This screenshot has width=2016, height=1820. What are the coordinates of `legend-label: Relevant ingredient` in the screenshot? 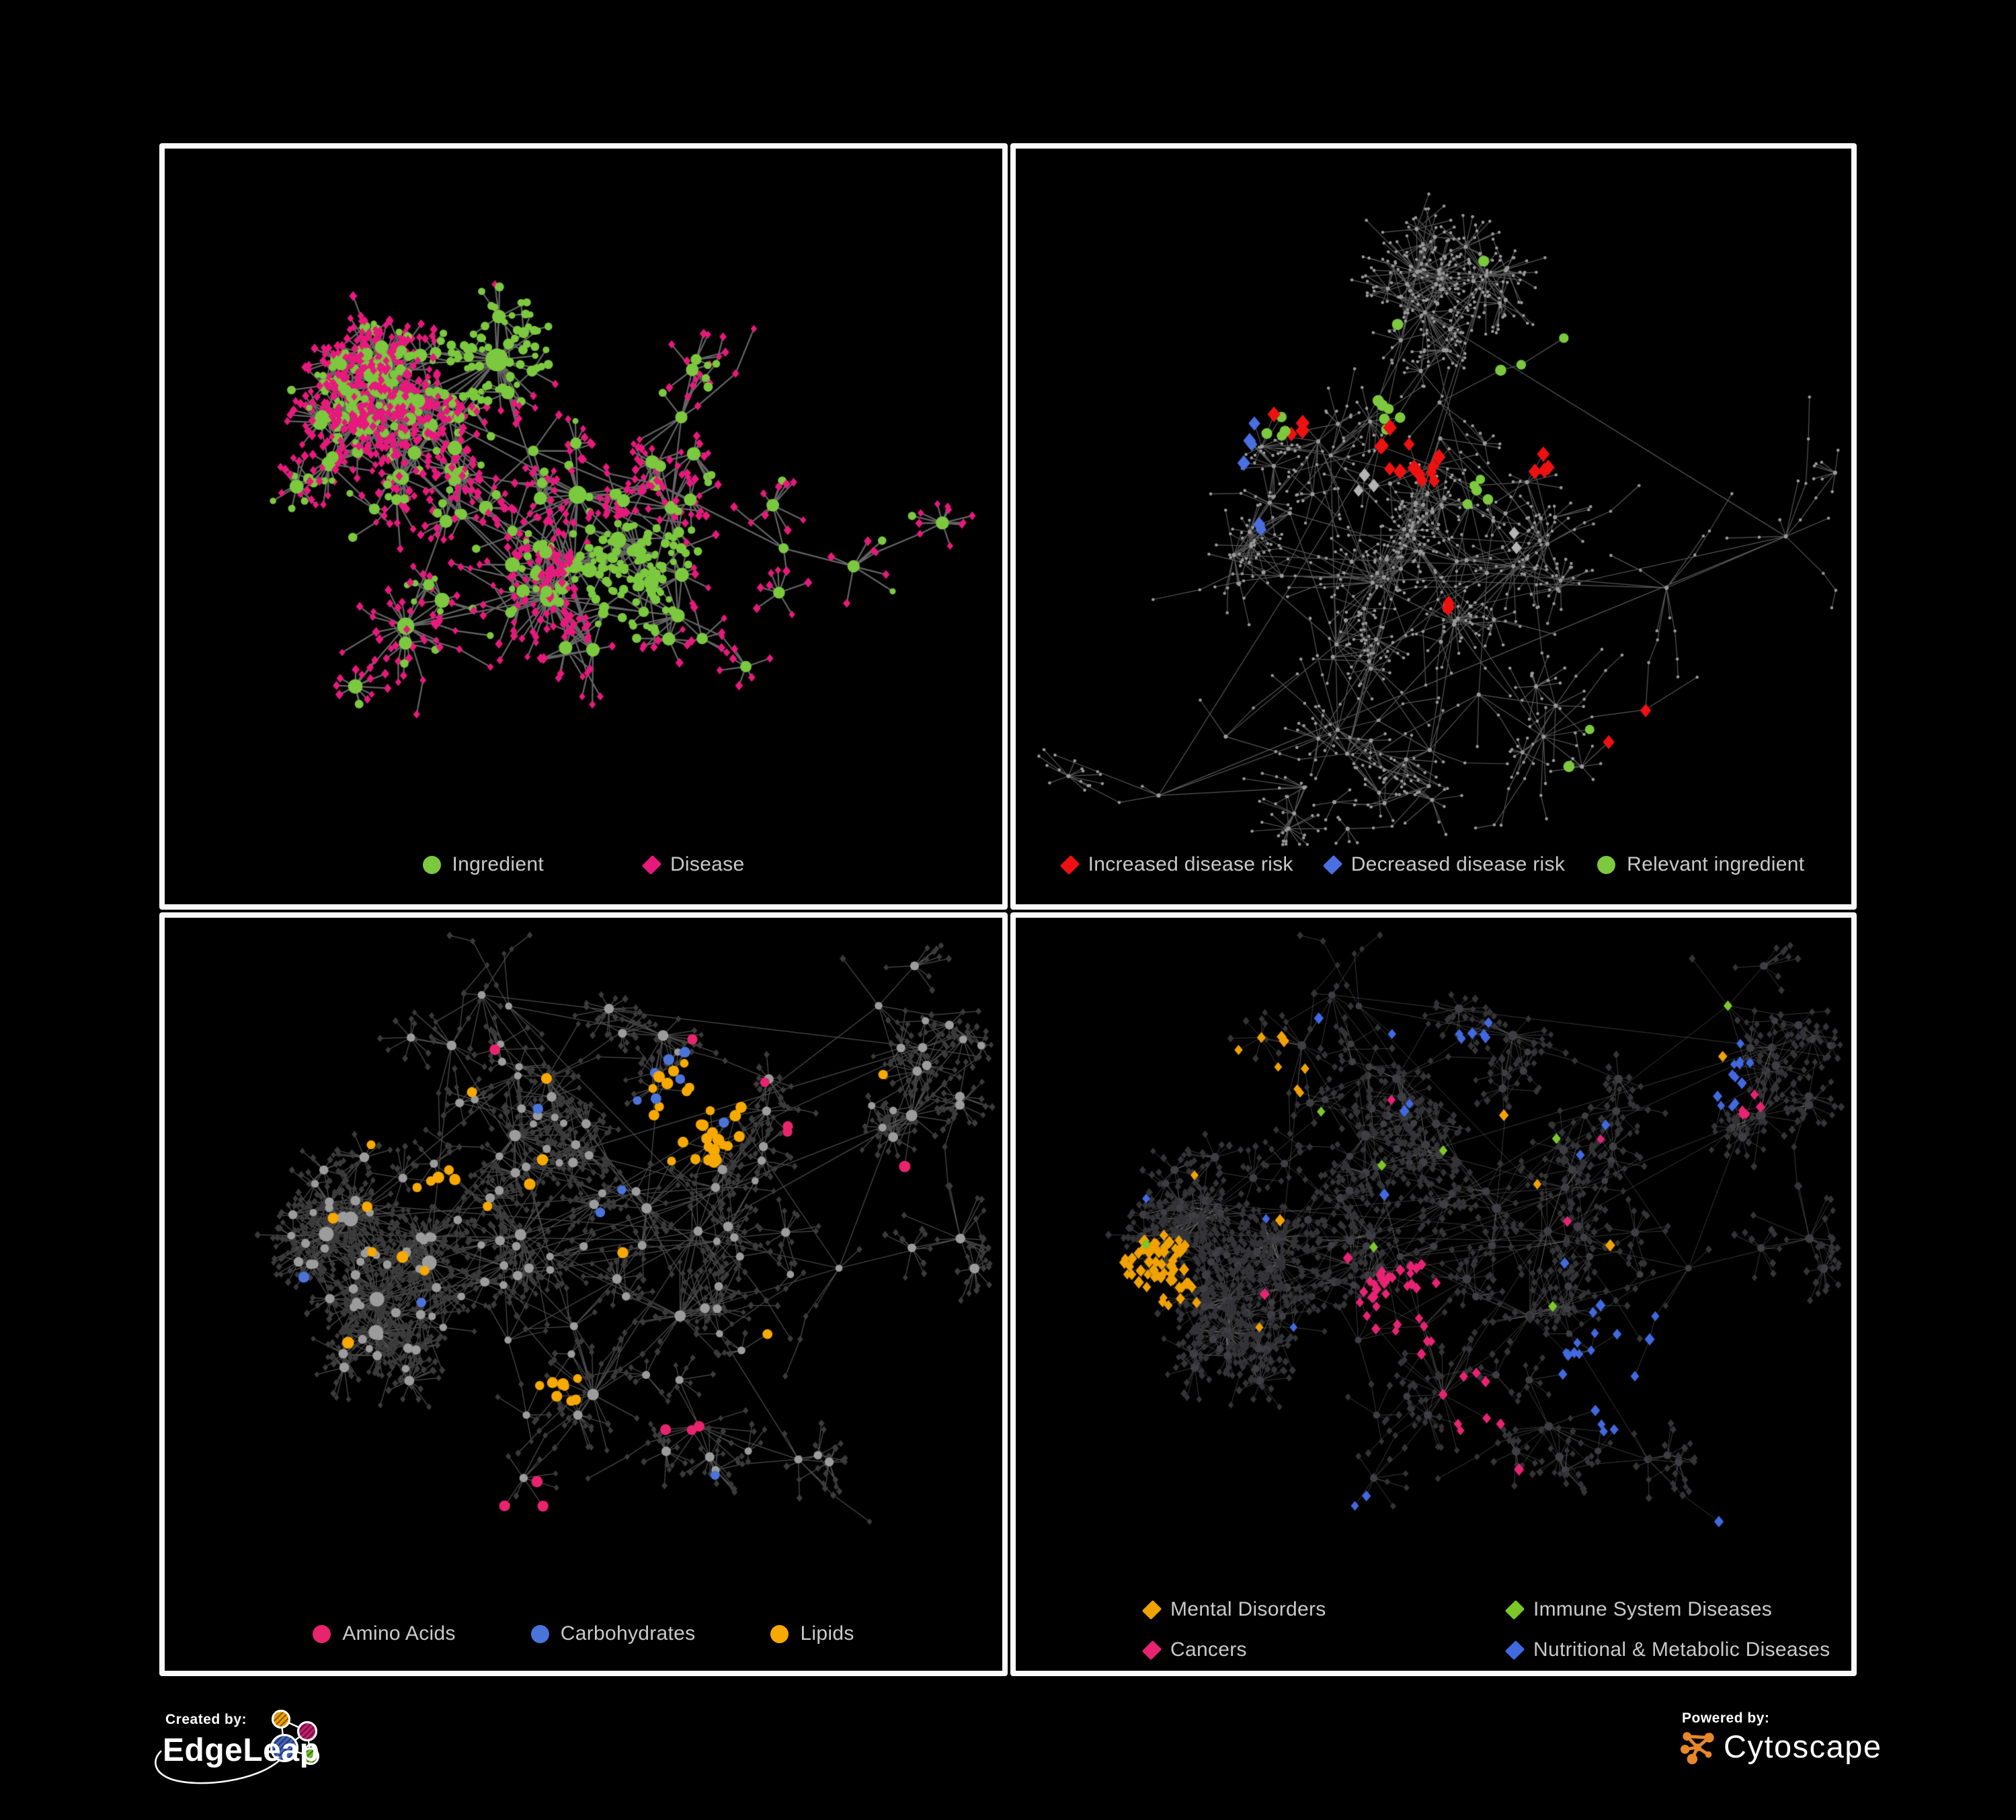 It's located at (1716, 864).